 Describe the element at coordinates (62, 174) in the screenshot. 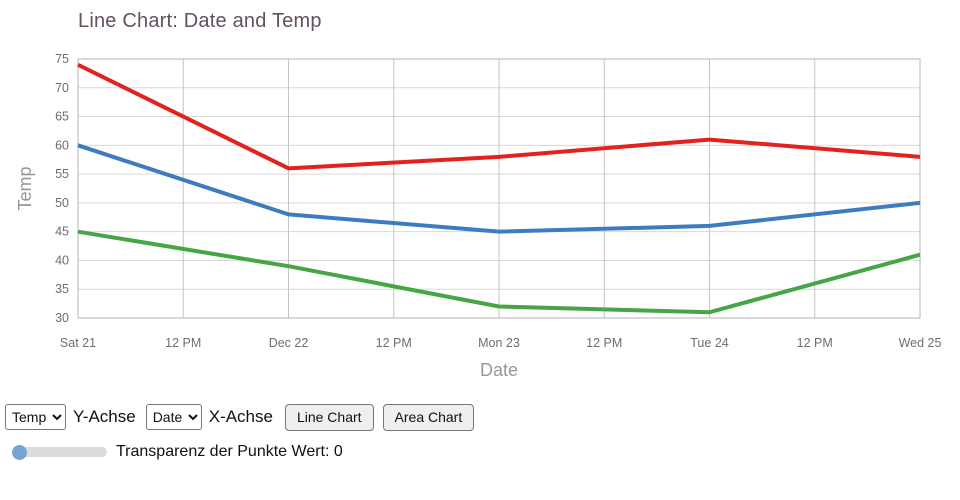

I see `y-tick-label: 55` at that location.